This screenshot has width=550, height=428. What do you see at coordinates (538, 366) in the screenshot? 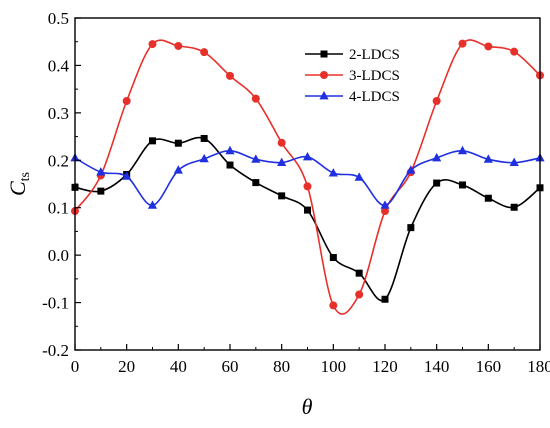
I see `x-tick-label: 180` at bounding box center [538, 366].